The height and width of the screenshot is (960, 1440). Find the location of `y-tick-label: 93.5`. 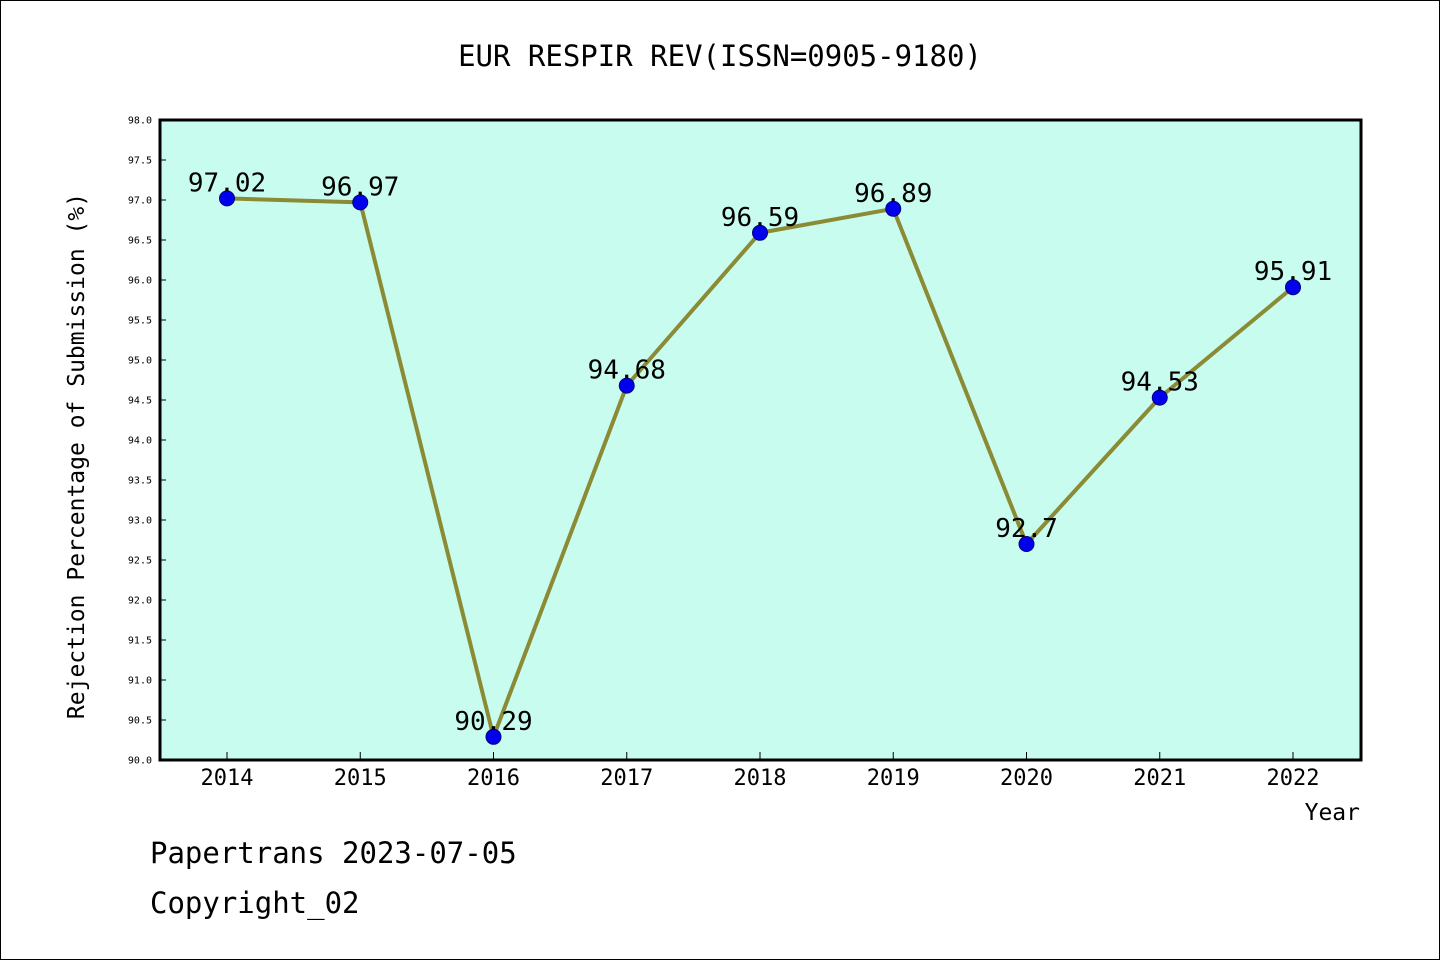

y-tick-label: 93.5 is located at coordinates (140, 481).